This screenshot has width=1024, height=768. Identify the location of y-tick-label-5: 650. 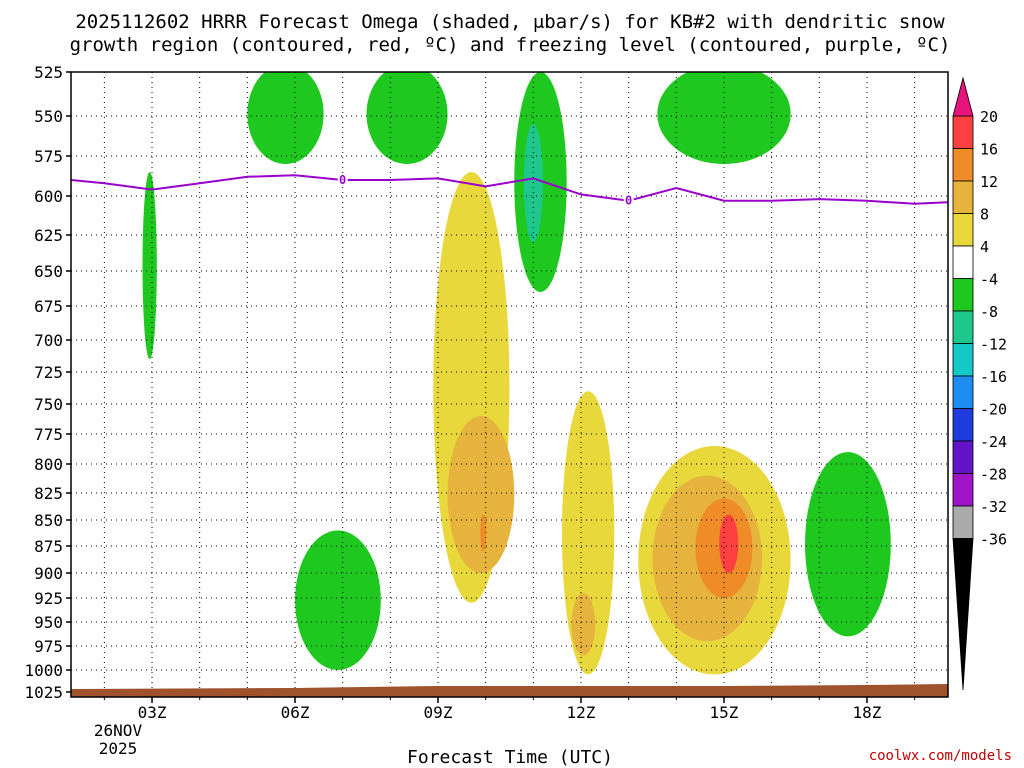
(48, 271).